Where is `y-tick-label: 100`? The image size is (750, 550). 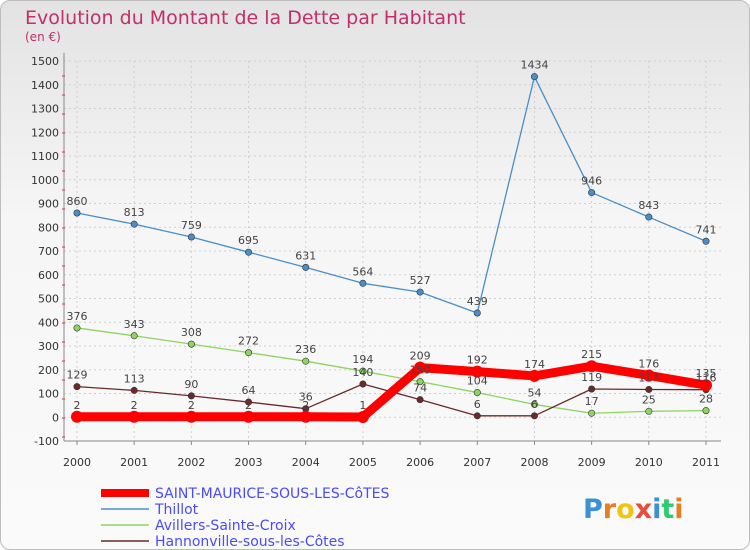 y-tick-label: 100 is located at coordinates (48, 394).